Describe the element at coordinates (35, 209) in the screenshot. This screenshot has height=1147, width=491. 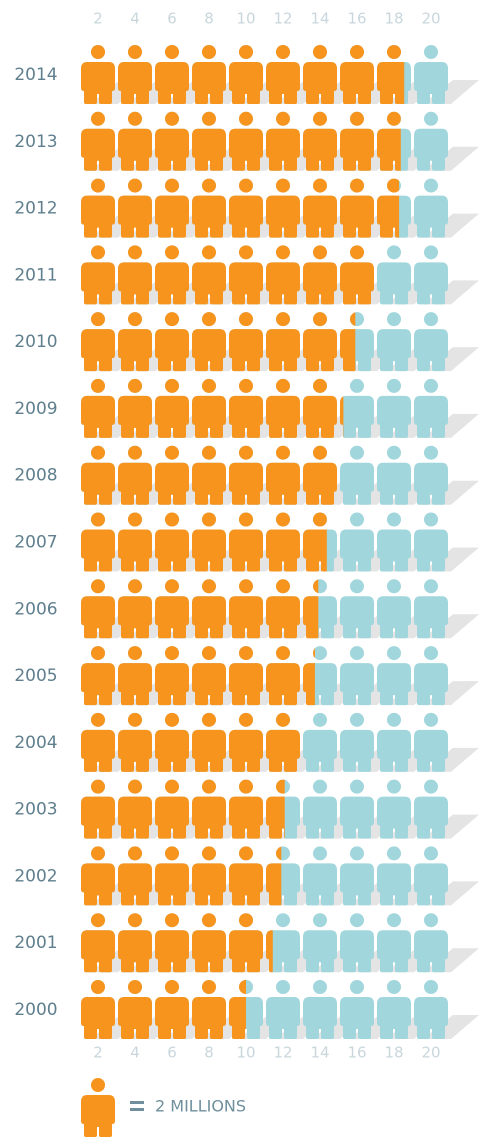
I see `year-label: 2012` at that location.